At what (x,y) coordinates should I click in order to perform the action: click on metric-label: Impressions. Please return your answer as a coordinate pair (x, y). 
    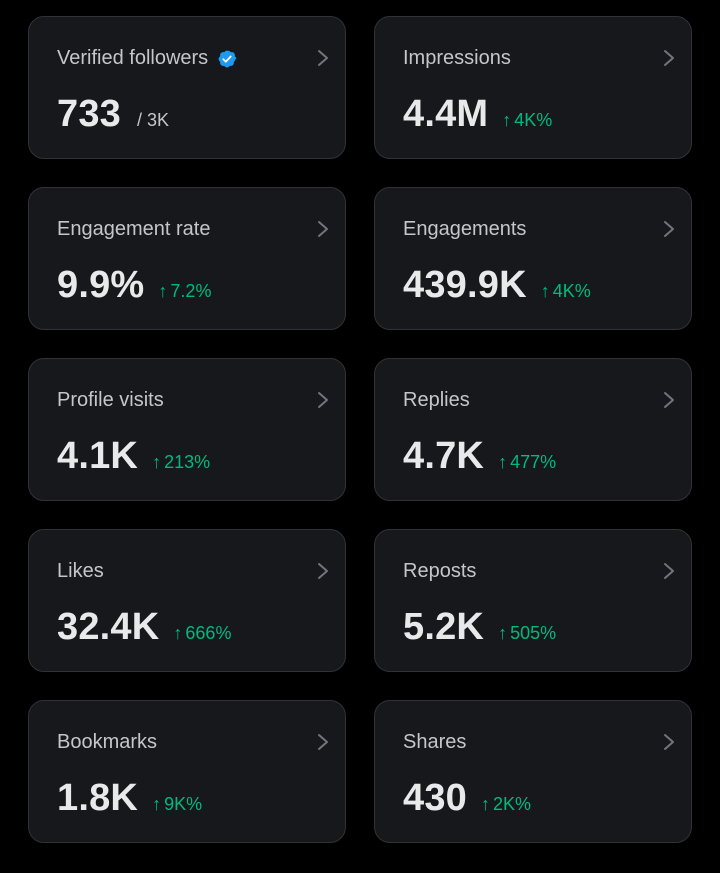
    Looking at the image, I should click on (457, 58).